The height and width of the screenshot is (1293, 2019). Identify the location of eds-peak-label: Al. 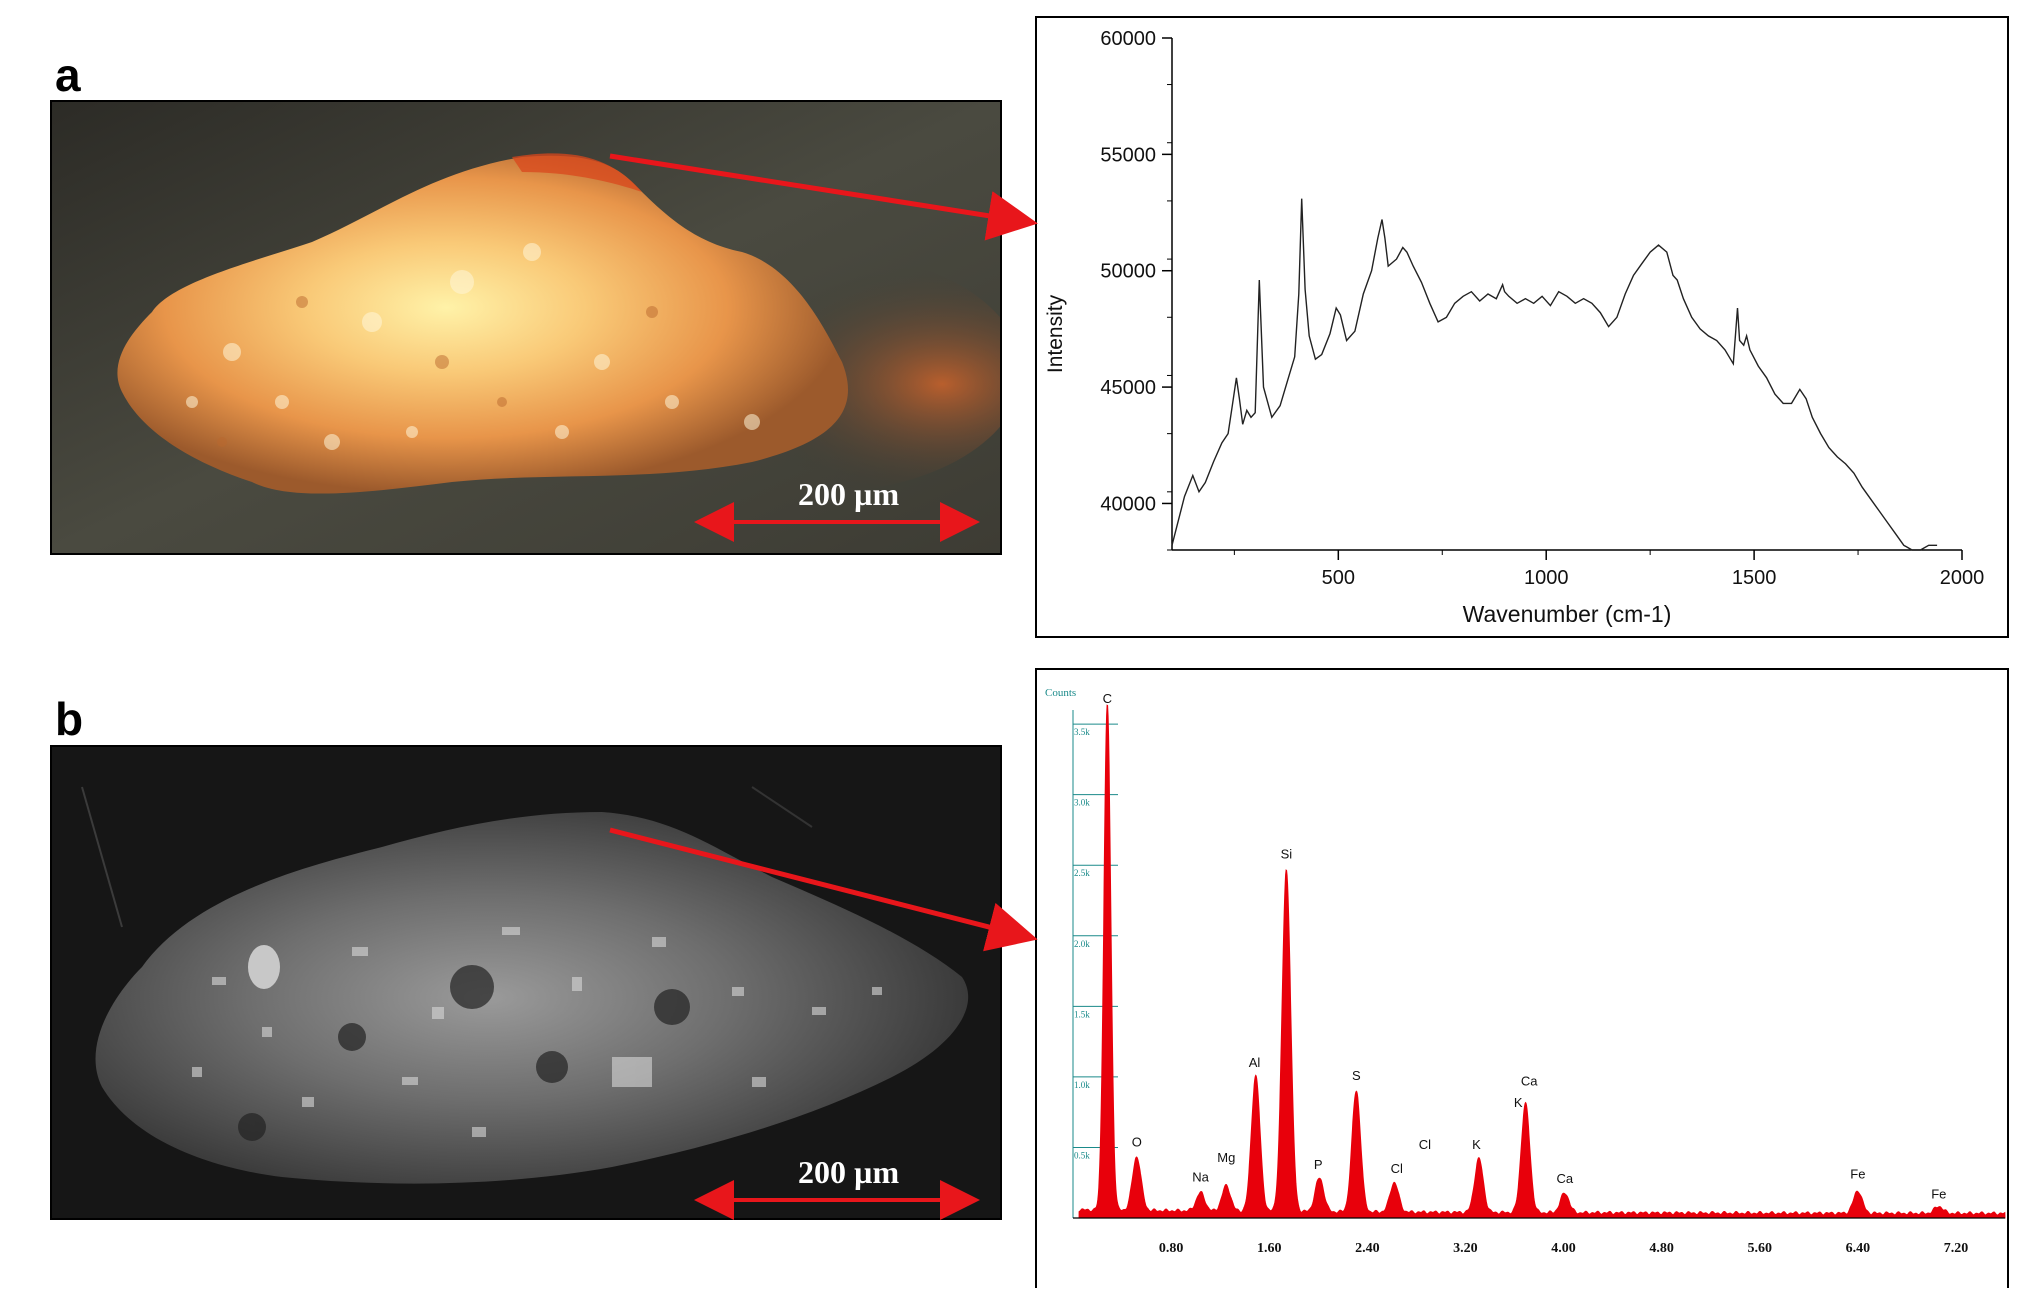
(1255, 1062).